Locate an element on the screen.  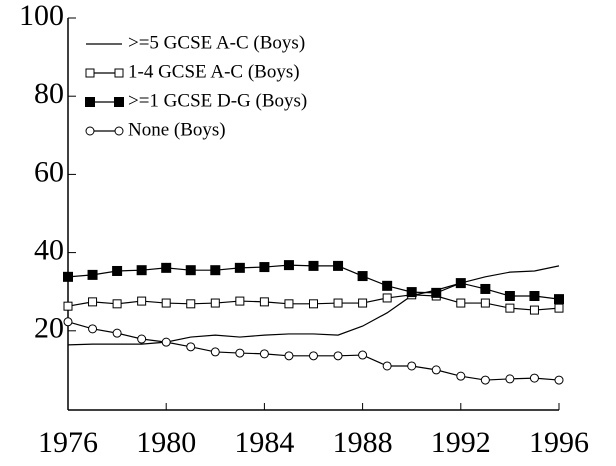
y-tick-label: 40 is located at coordinates (49, 249).